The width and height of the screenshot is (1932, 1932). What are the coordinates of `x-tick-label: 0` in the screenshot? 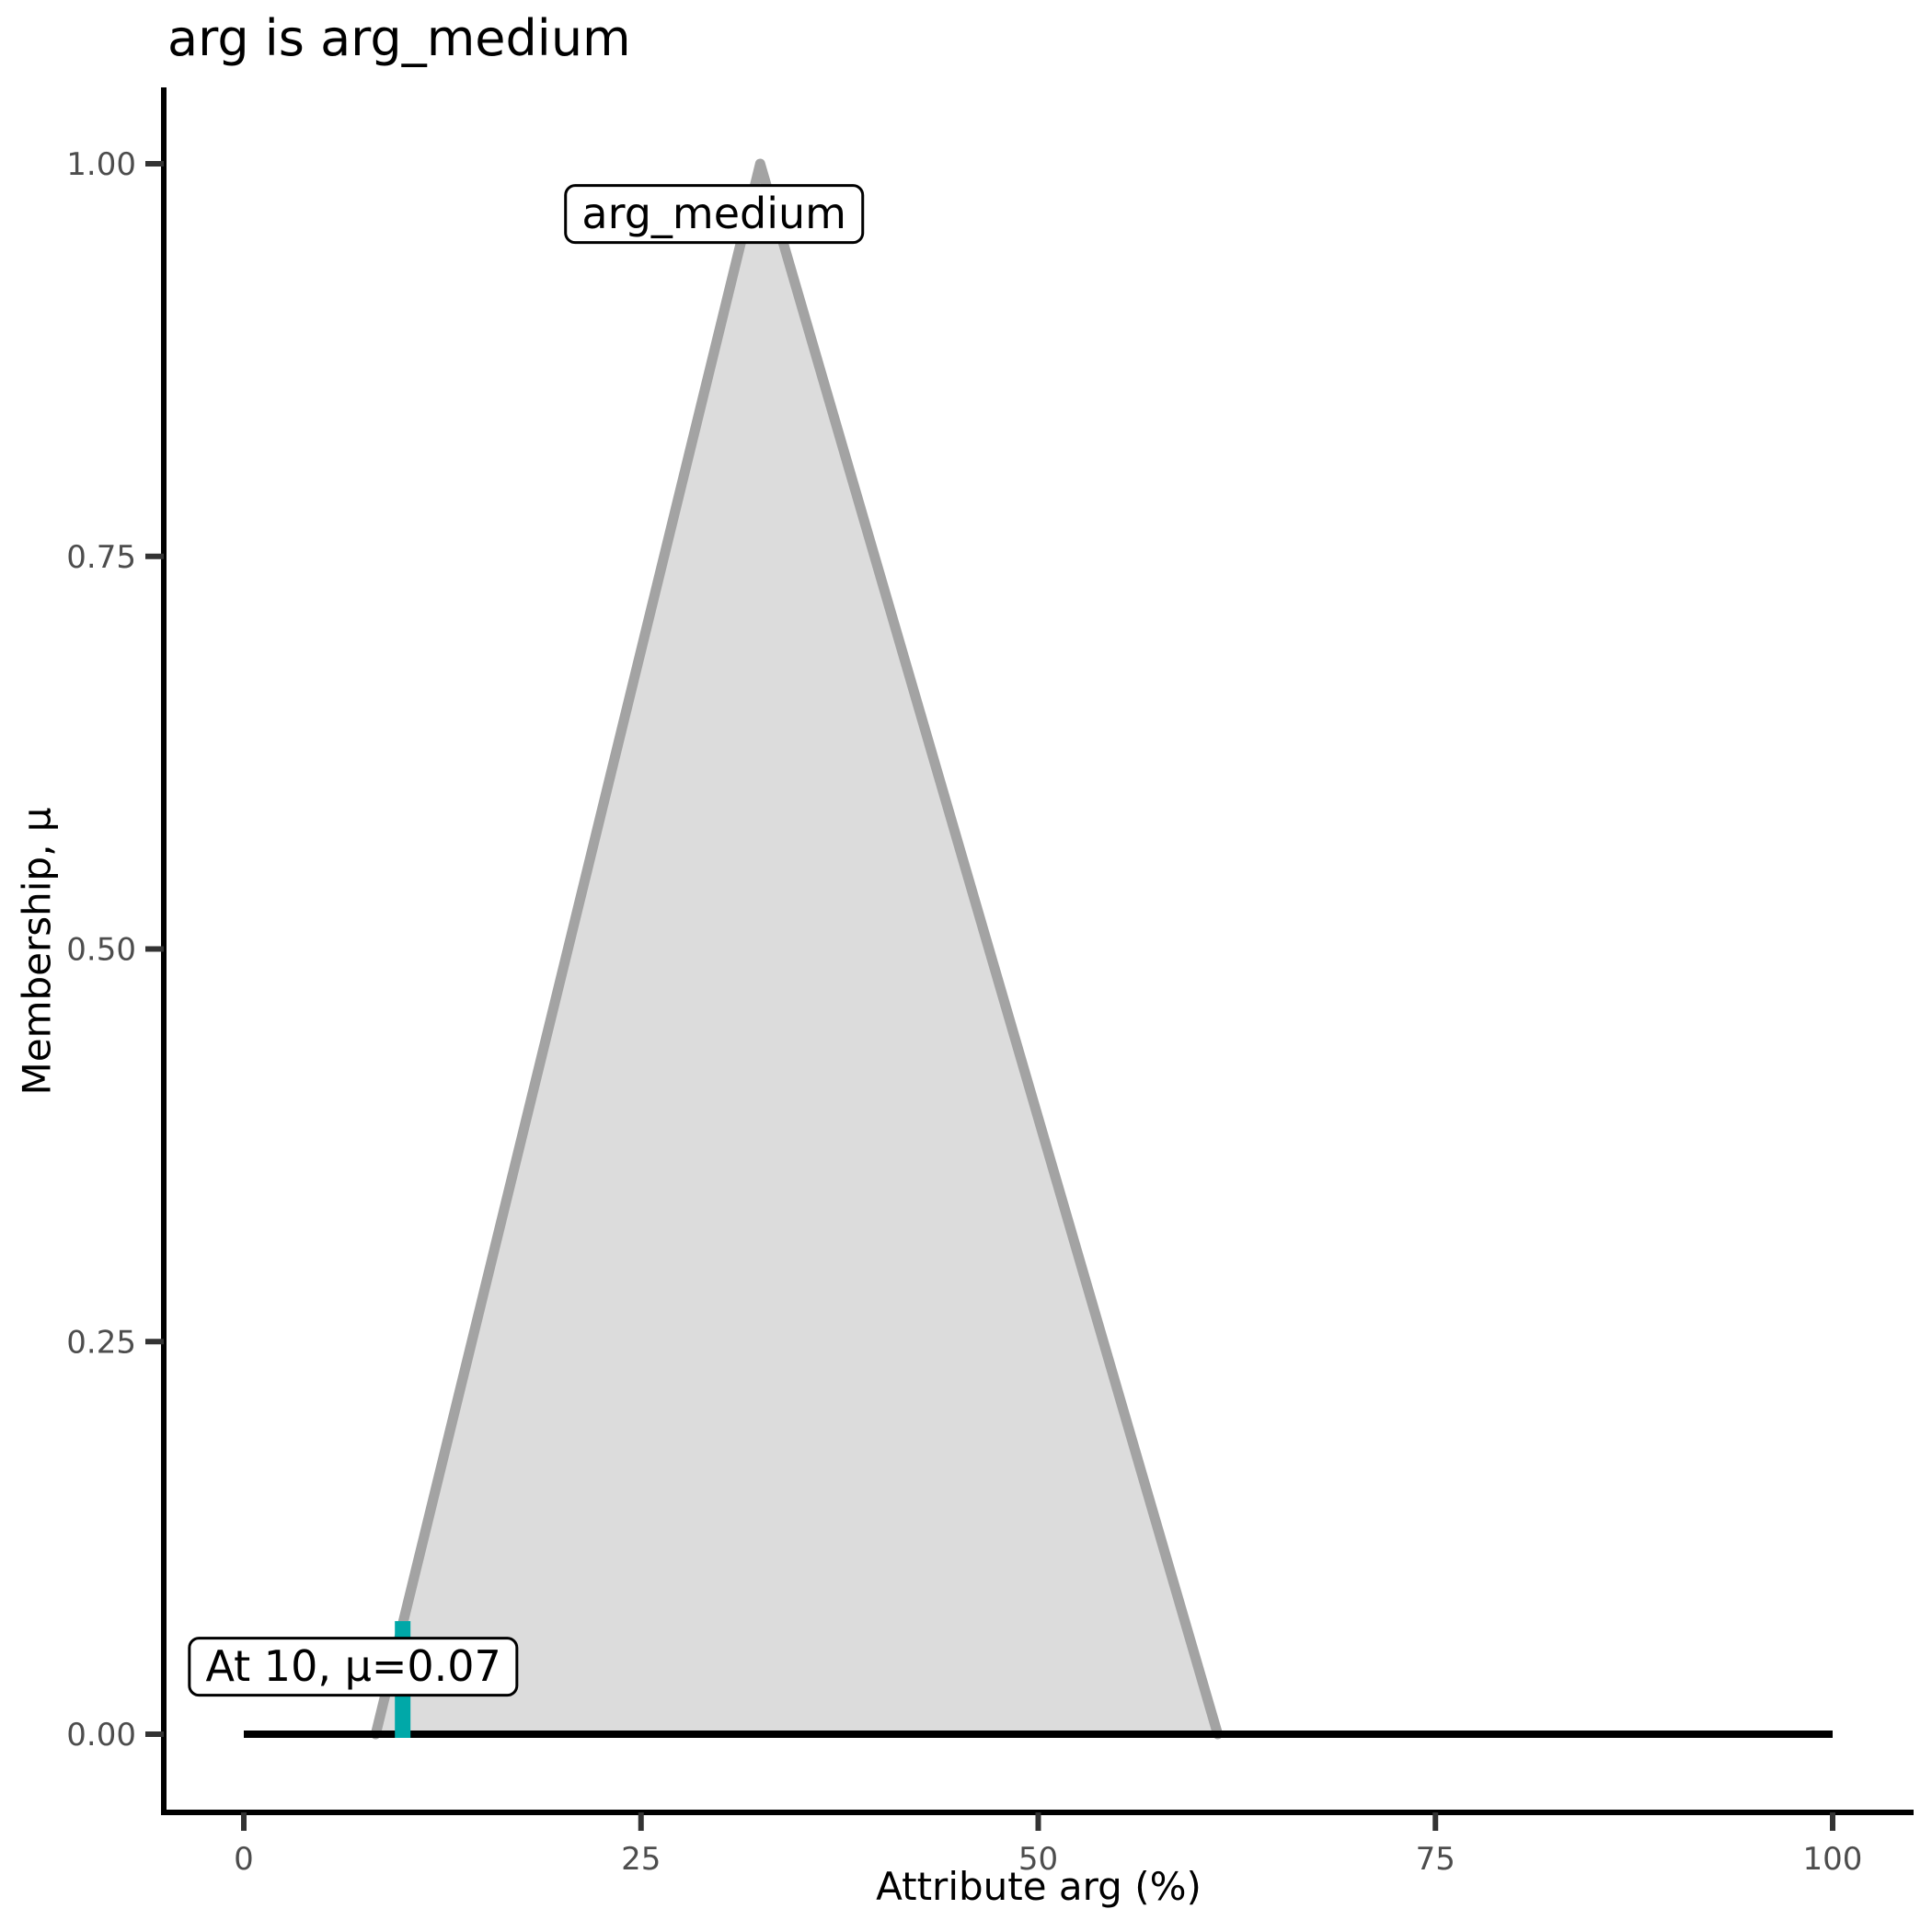 It's located at (244, 1859).